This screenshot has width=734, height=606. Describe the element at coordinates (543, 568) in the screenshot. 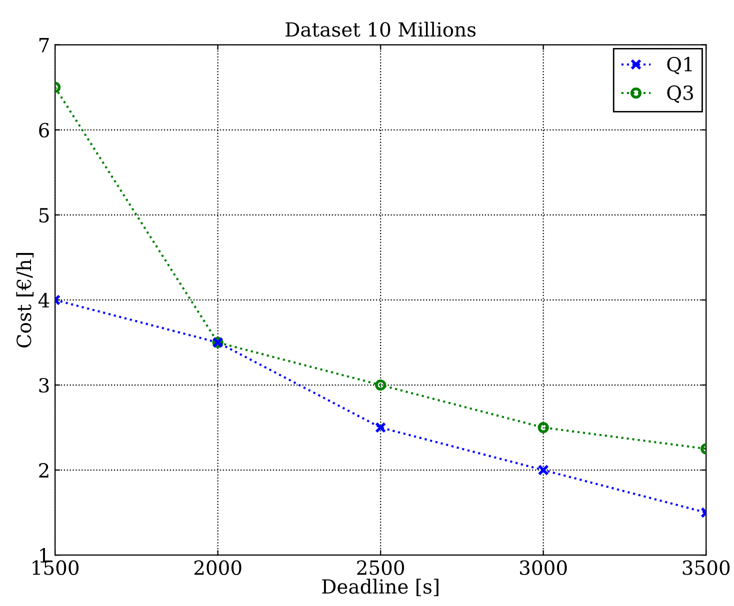

I see `x-tick-label: 3000` at that location.